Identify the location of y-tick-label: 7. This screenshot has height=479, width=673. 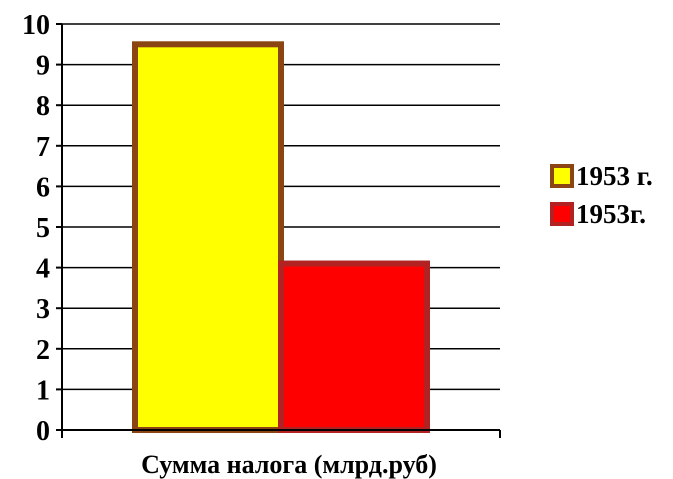
(43, 147).